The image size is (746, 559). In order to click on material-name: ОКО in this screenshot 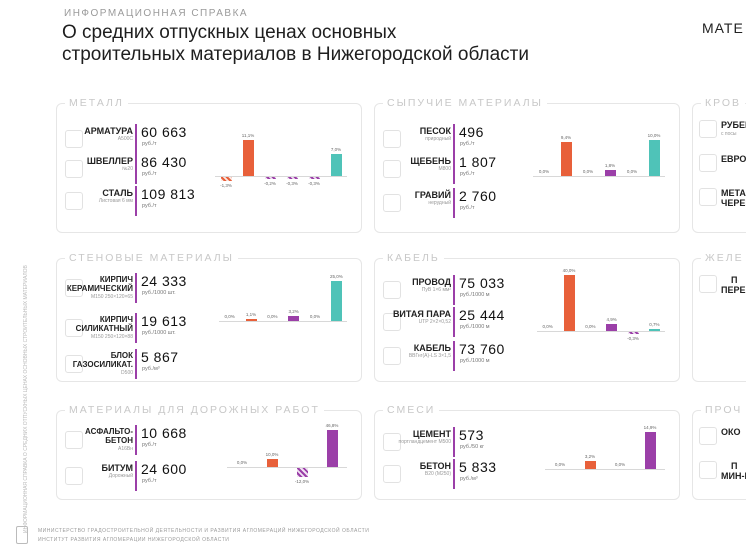, I will do `click(731, 432)`.